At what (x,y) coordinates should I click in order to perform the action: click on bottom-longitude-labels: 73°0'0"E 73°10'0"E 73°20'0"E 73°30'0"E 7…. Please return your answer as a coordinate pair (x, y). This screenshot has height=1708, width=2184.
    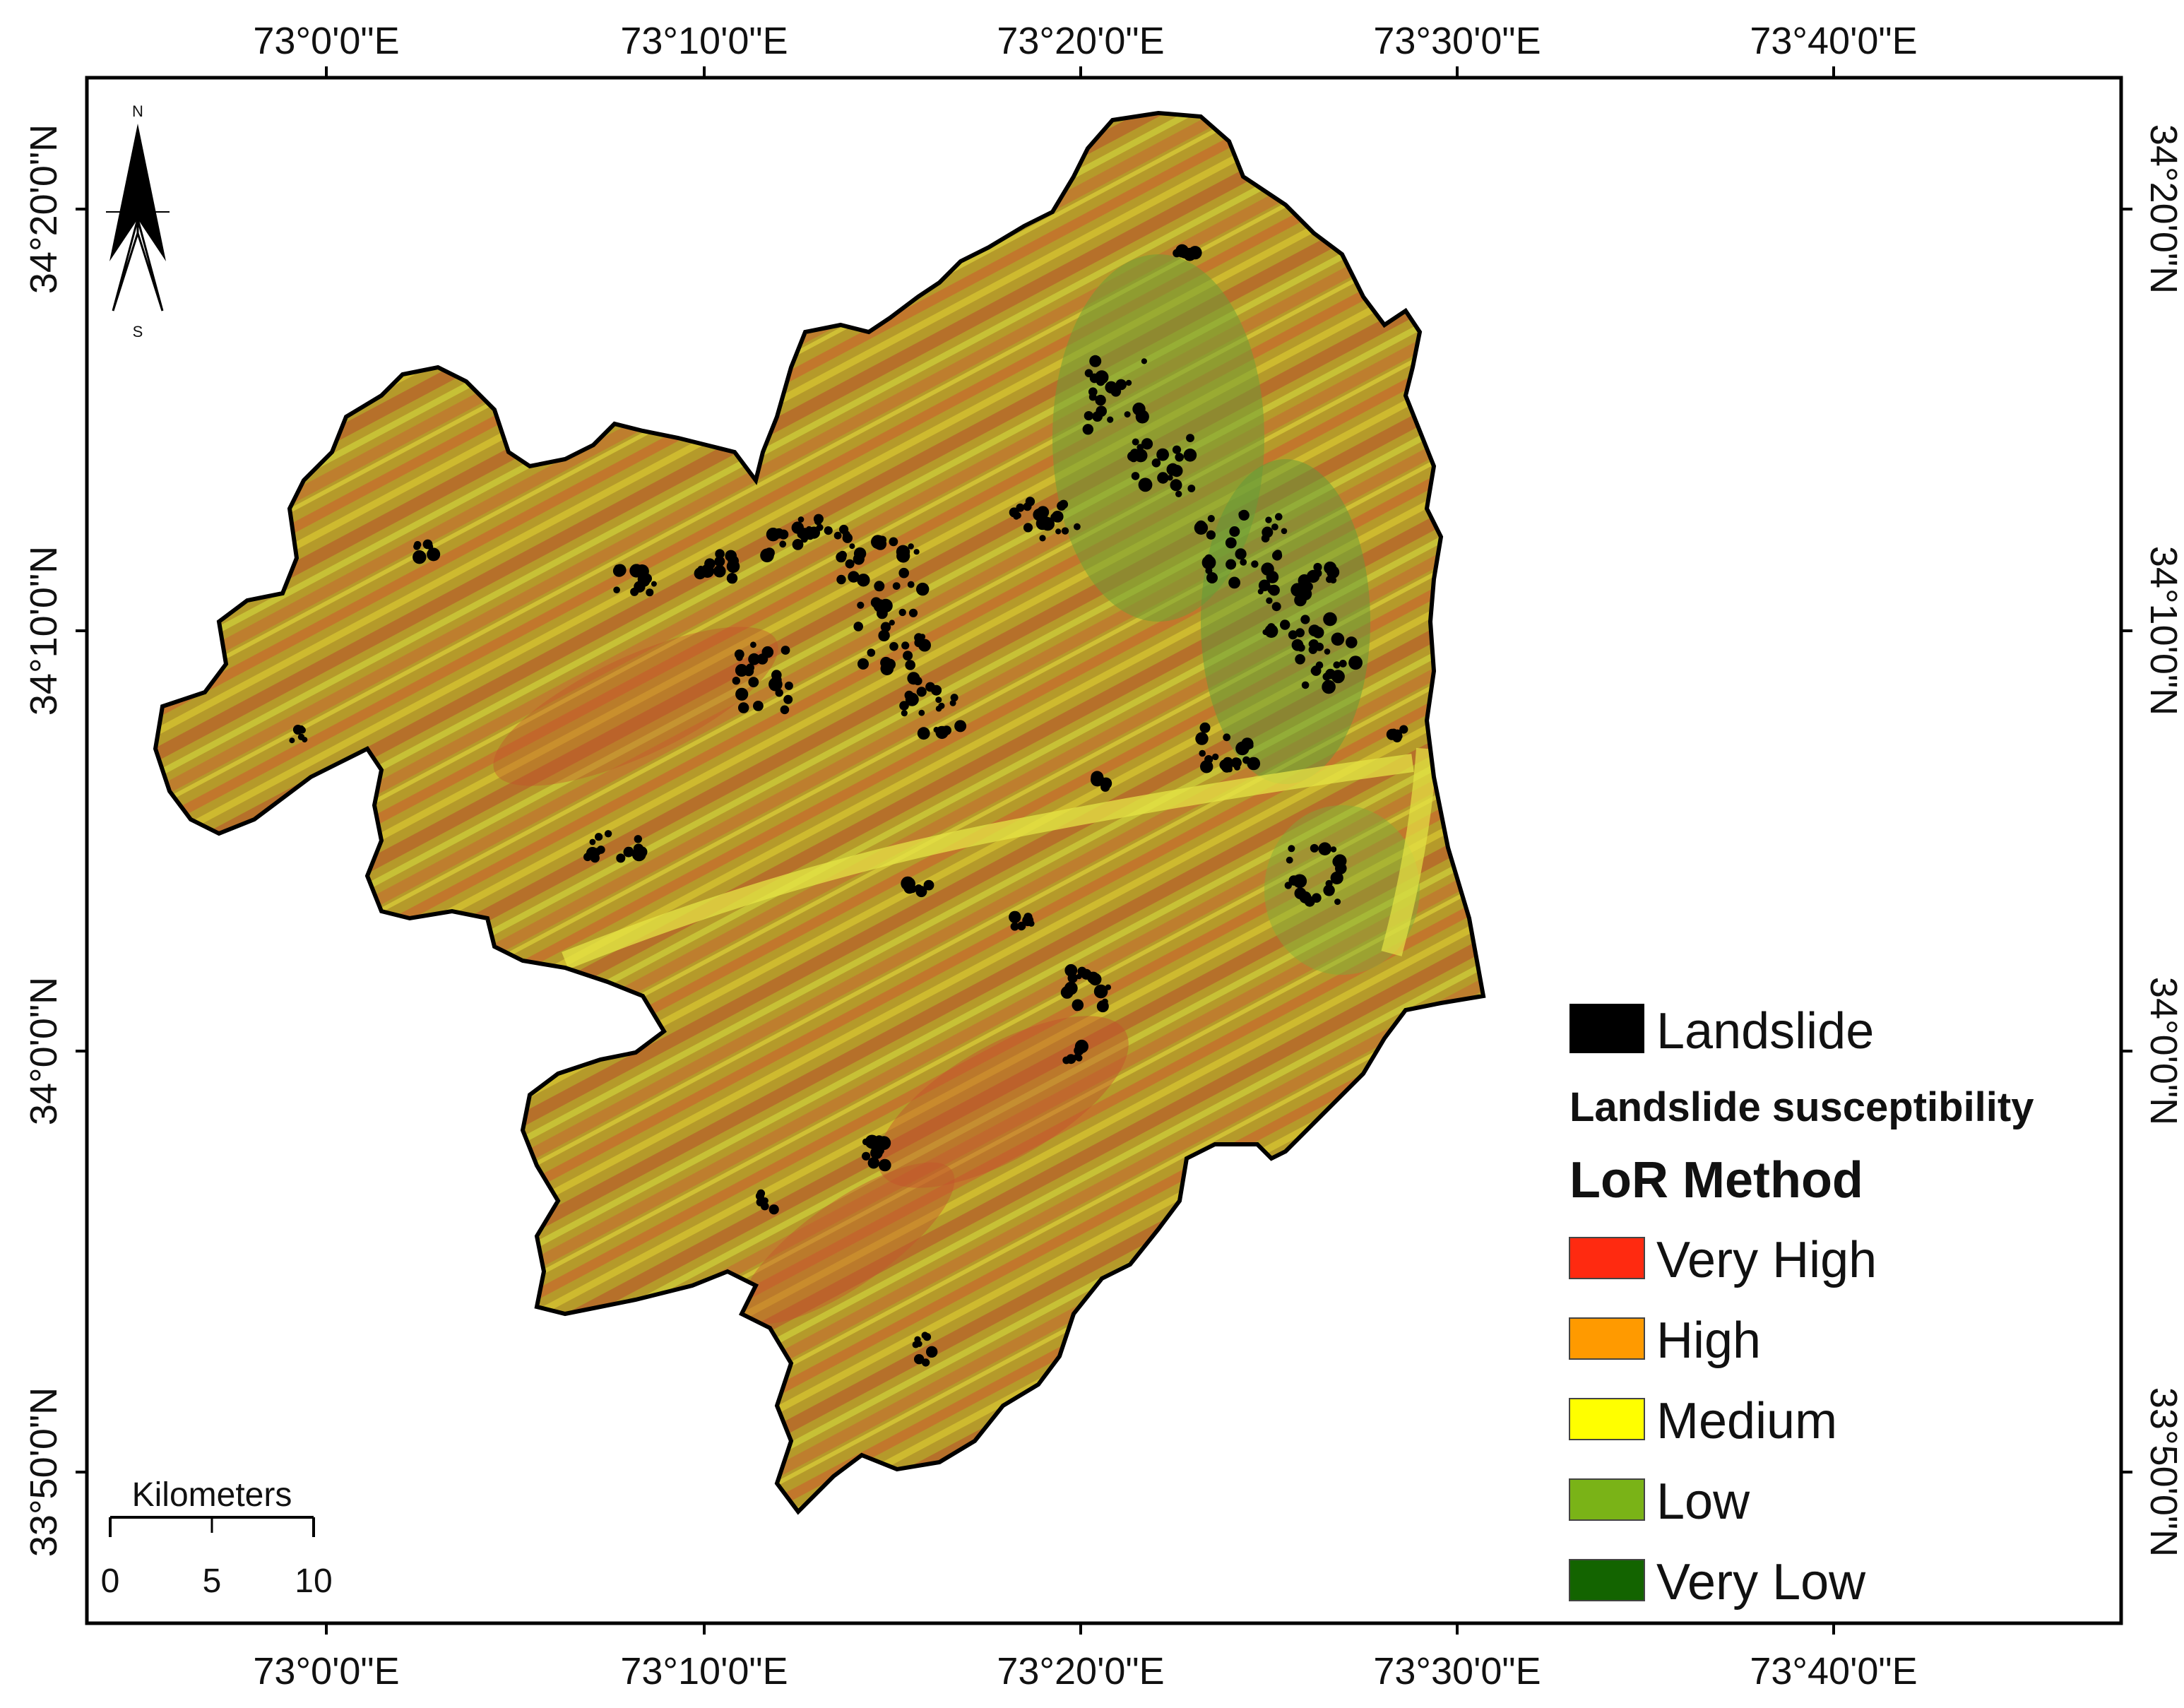
    Looking at the image, I should click on (1085, 1671).